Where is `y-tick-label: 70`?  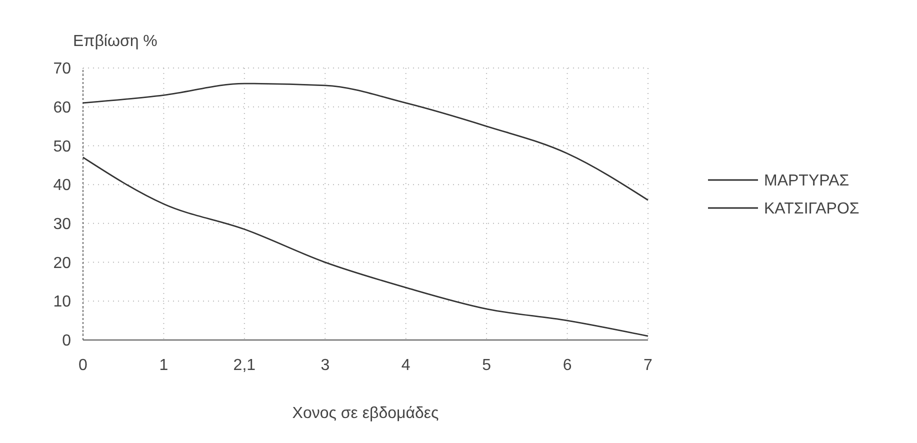 y-tick-label: 70 is located at coordinates (62, 69).